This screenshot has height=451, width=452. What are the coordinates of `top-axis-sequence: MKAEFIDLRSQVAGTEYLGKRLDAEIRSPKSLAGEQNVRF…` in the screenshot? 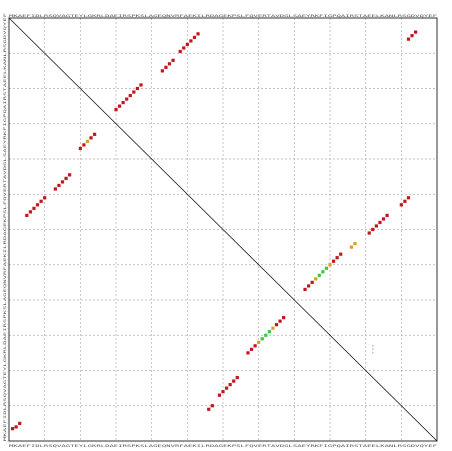 It's located at (223, 16).